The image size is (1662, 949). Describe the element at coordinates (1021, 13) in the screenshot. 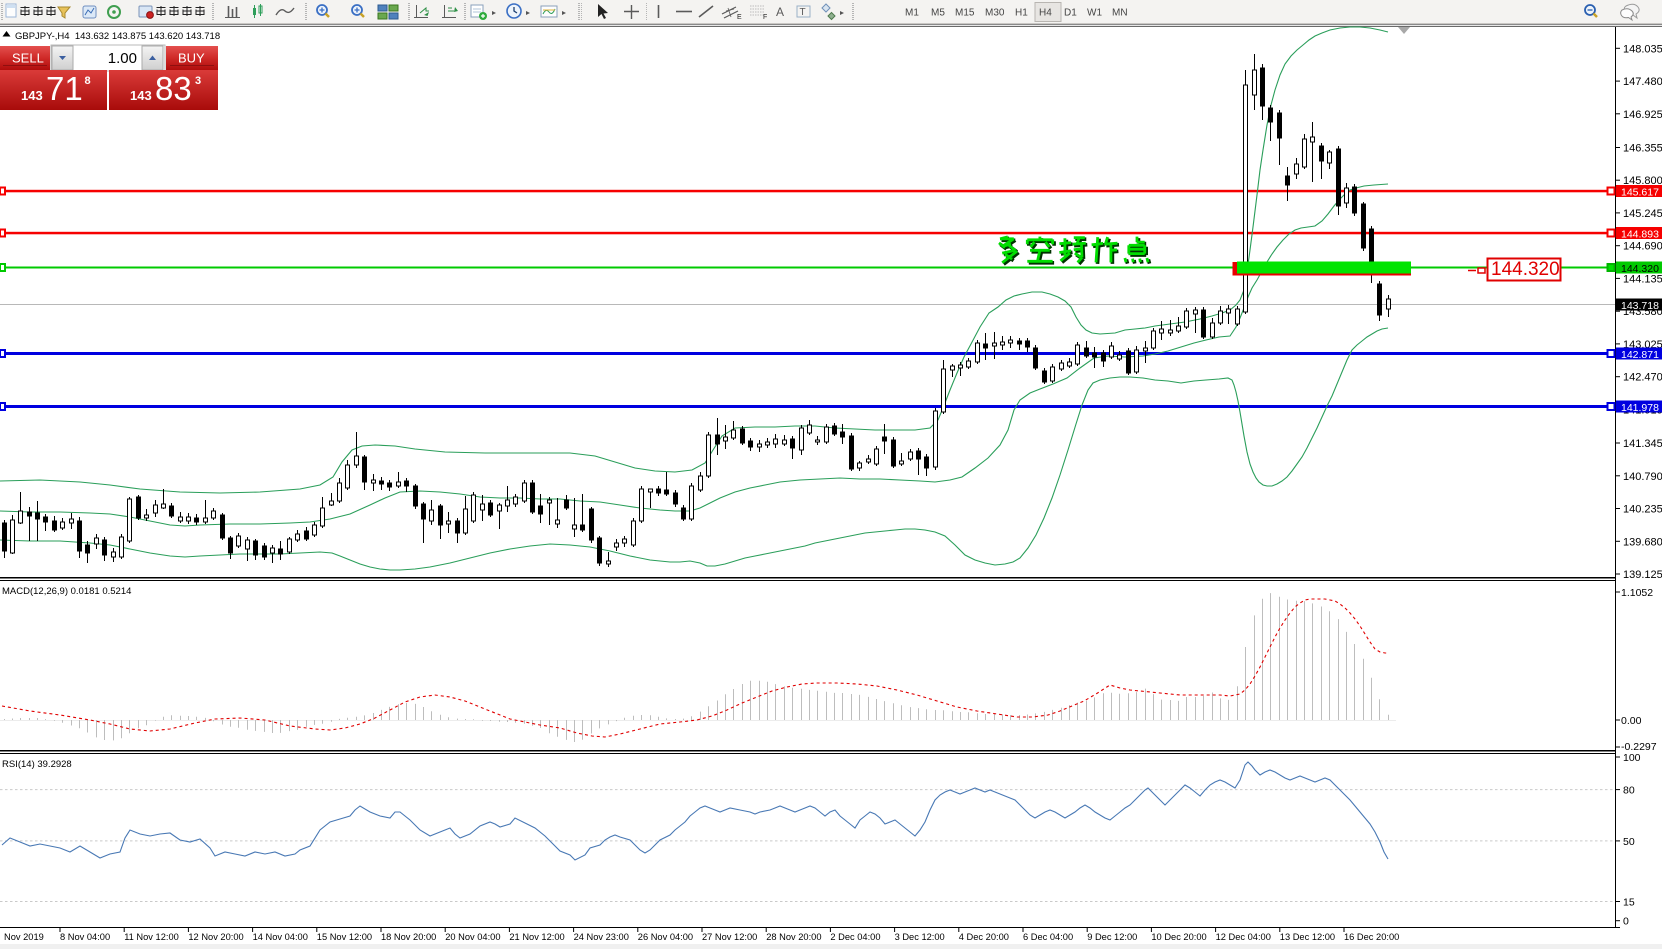

I see `svg-text: H1` at that location.